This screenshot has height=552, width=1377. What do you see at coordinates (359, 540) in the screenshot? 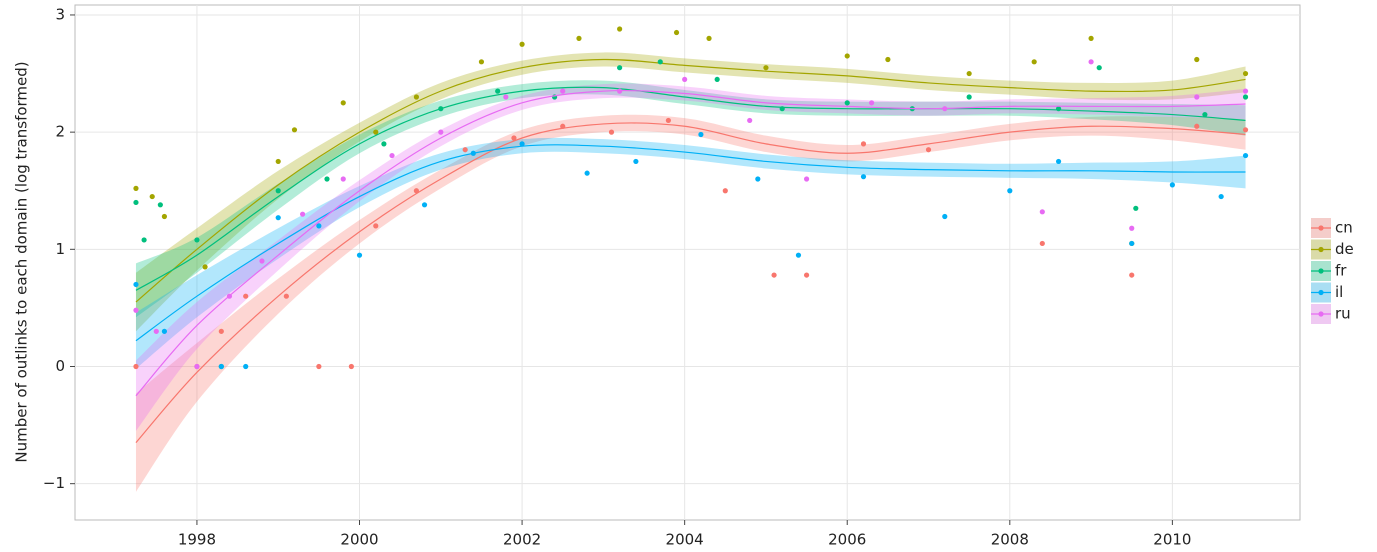
I see `x-tick-label: 2000` at bounding box center [359, 540].